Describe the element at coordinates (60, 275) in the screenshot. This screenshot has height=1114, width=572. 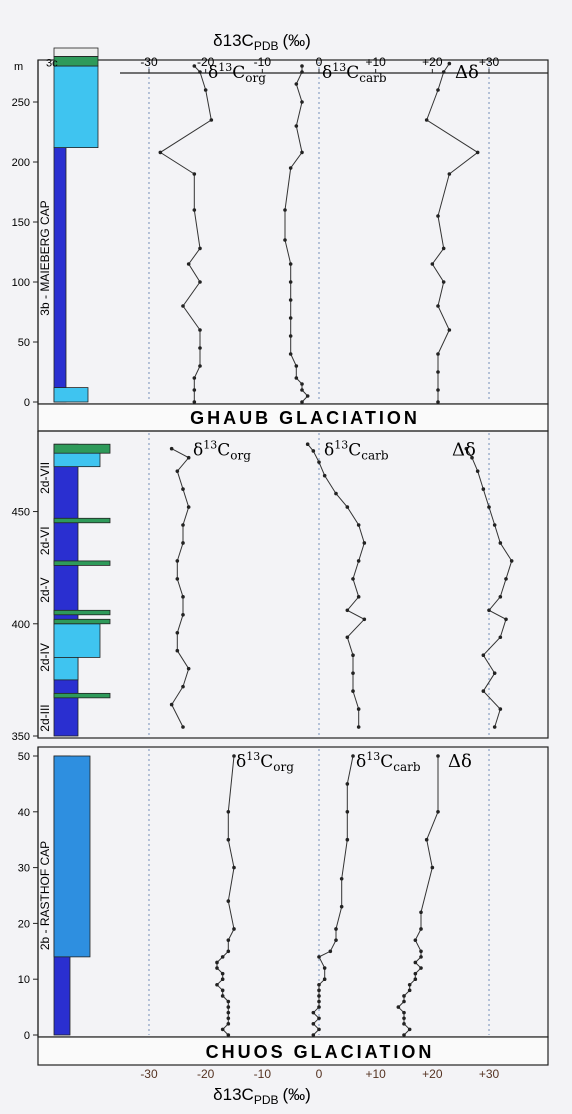
I see `strat-dark-blue-bed` at that location.